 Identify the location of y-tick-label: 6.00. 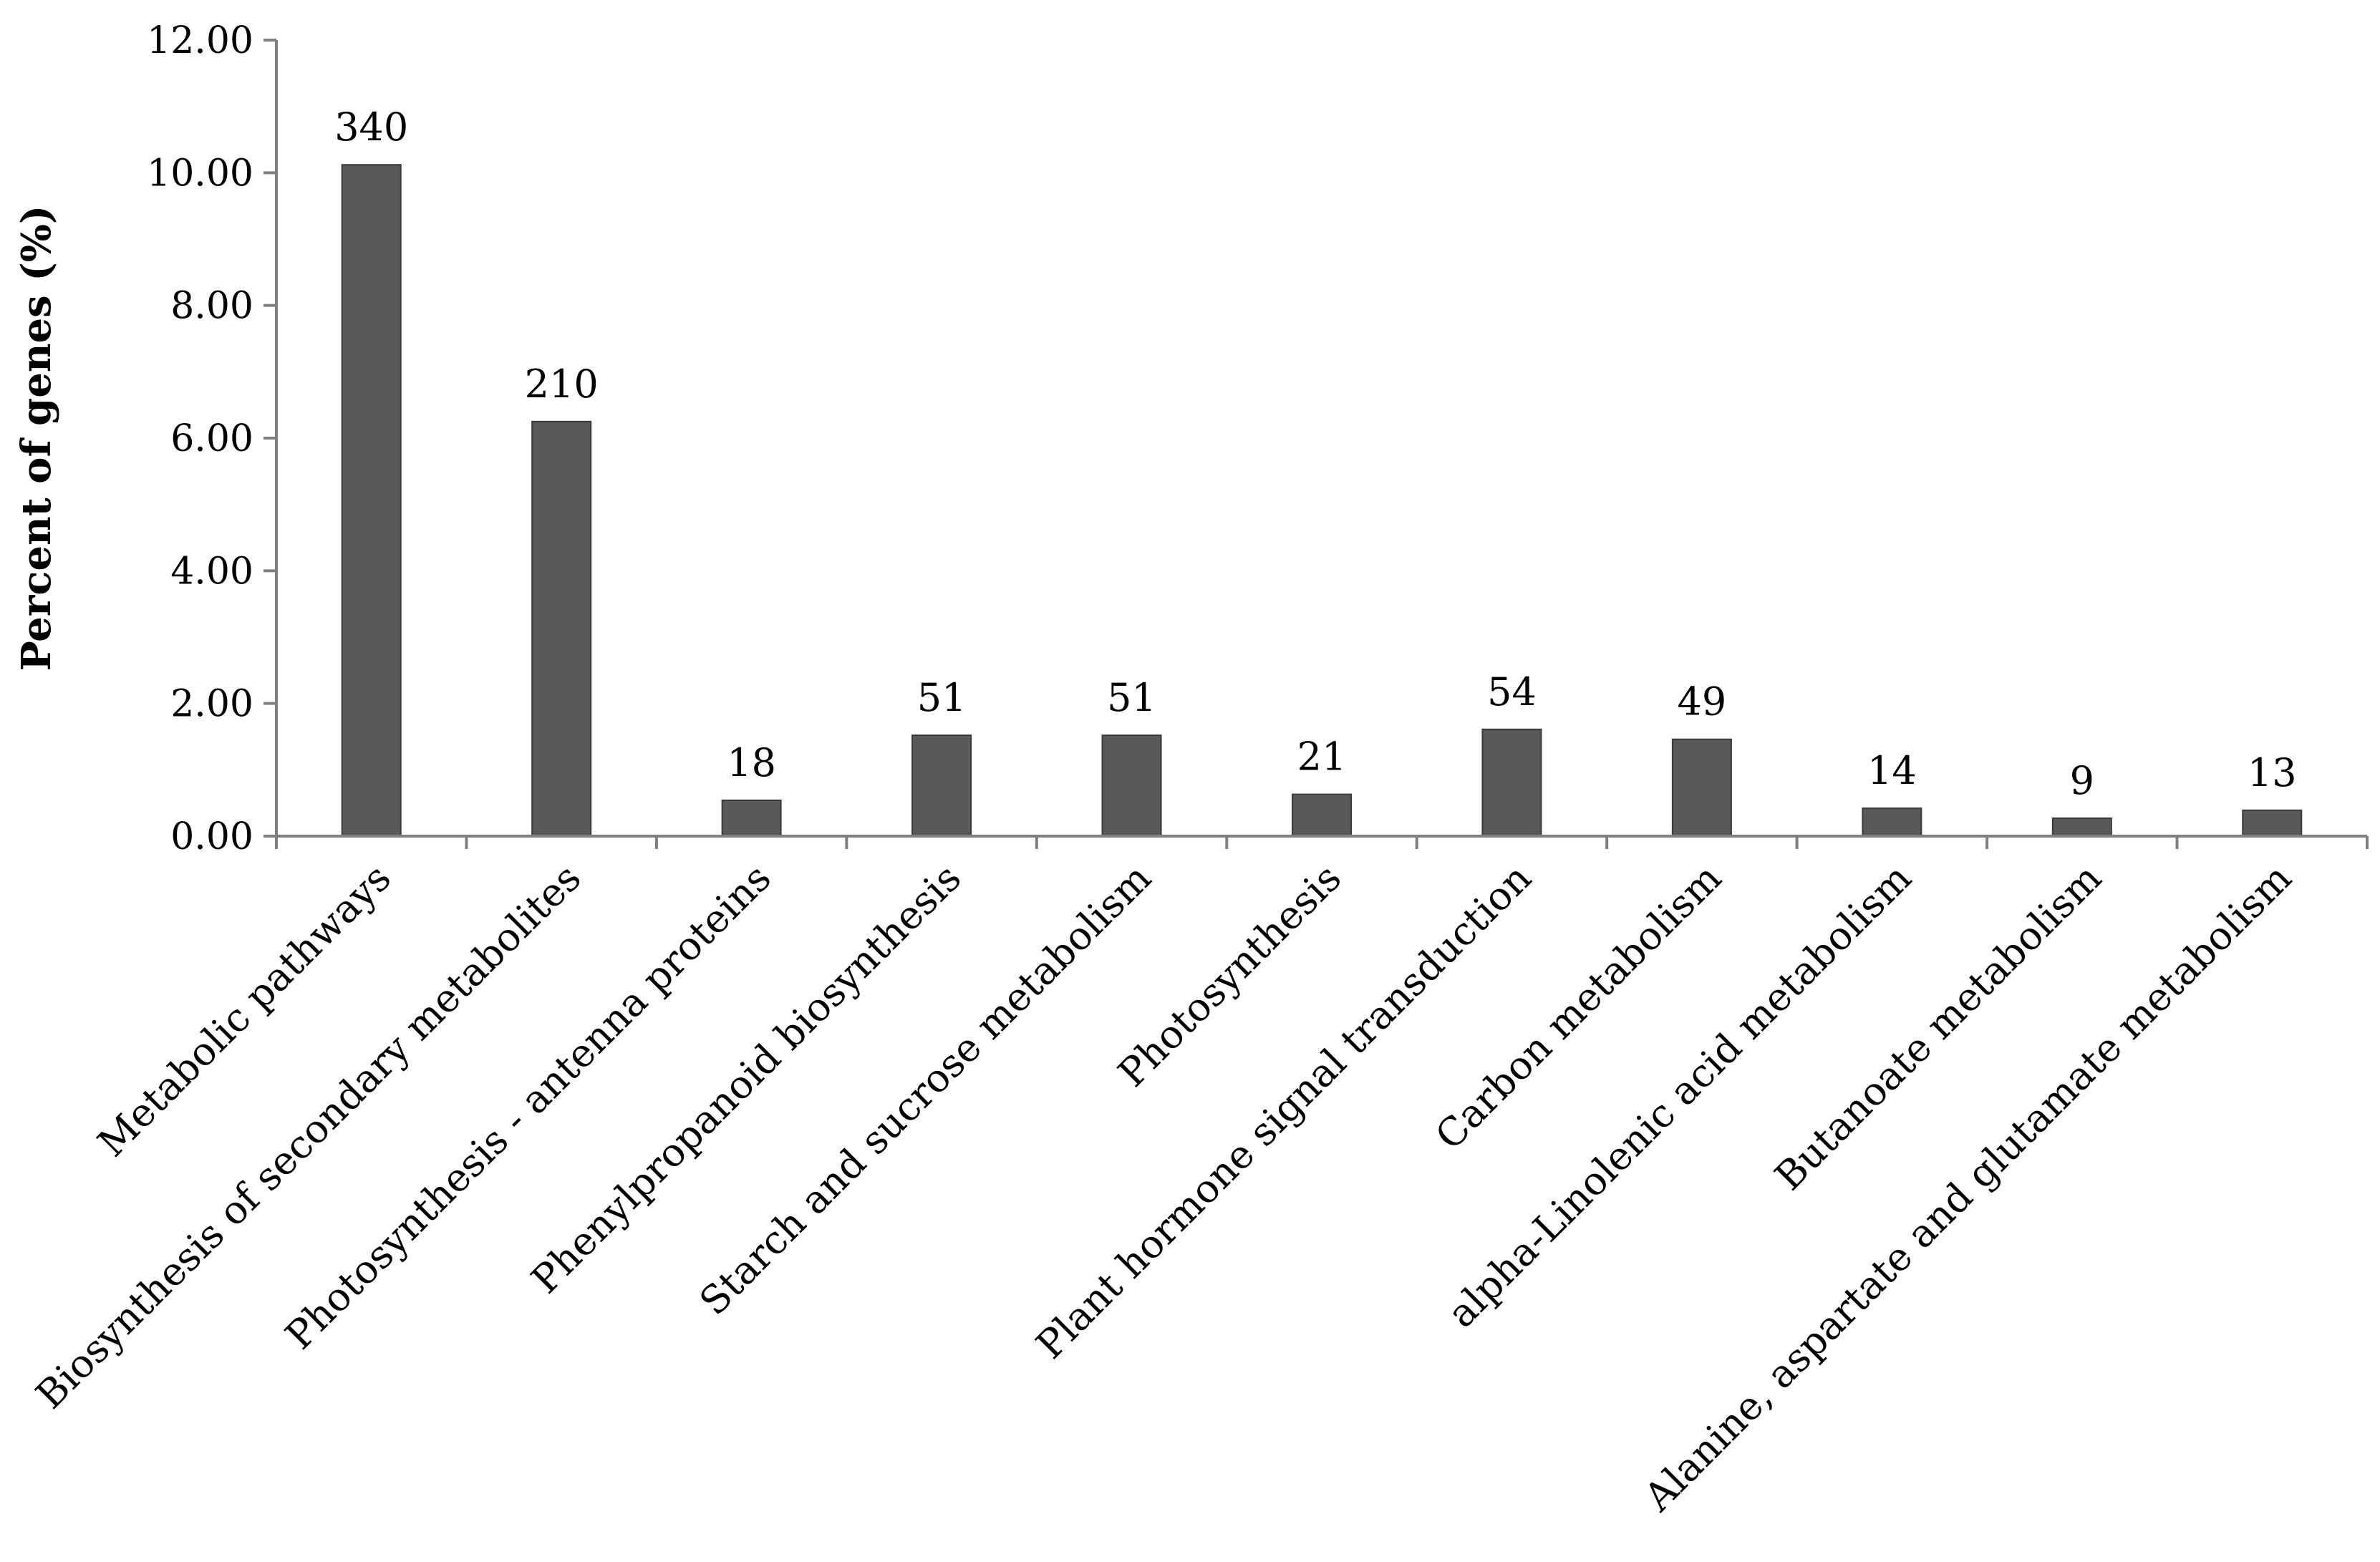
(211, 438).